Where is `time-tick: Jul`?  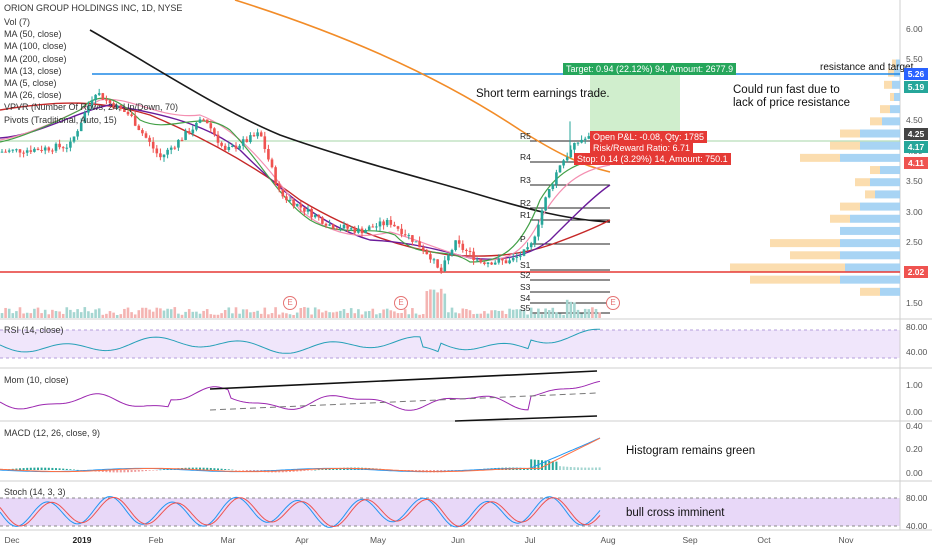 time-tick: Jul is located at coordinates (530, 540).